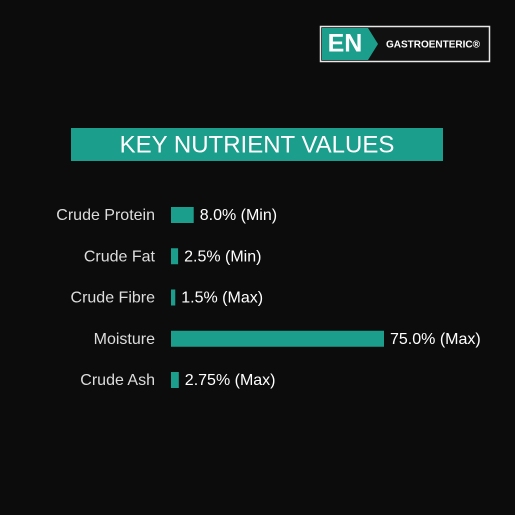  What do you see at coordinates (433, 45) in the screenshot?
I see `logo-text: GASTROENTERIC®` at bounding box center [433, 45].